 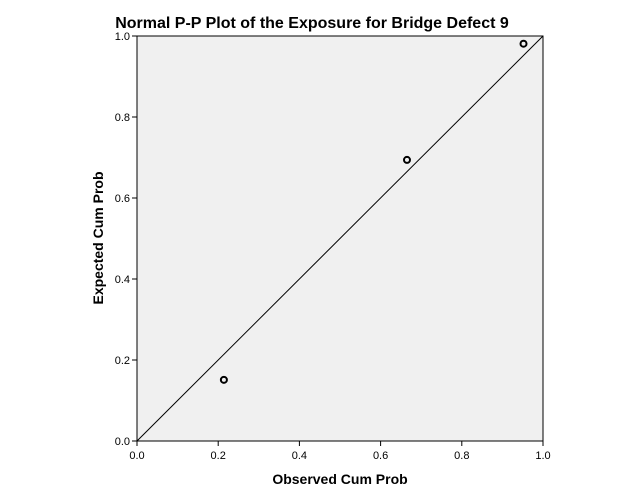 I want to click on x-tick-label: 0.8, so click(x=461, y=456).